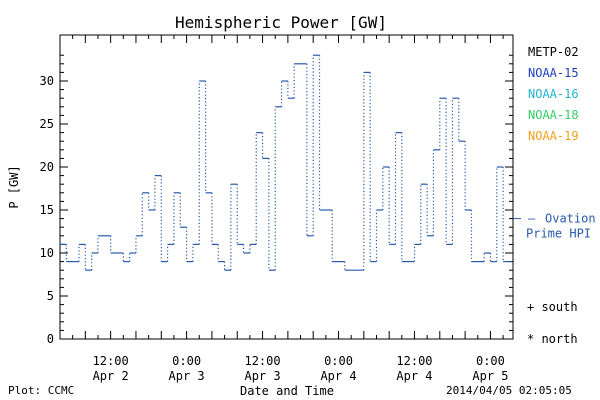 The height and width of the screenshot is (400, 600). I want to click on legend-entry: METP-02, so click(553, 52).